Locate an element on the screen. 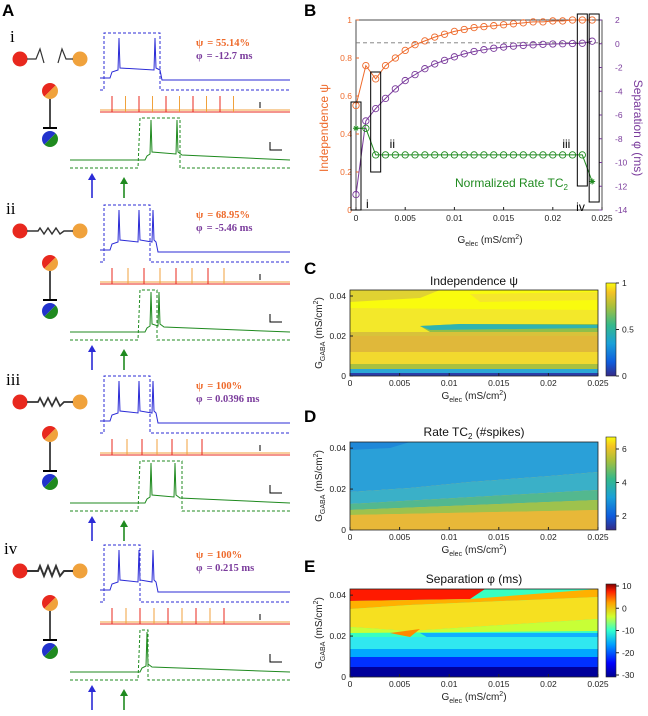 This screenshot has width=648, height=716. scale-bar is located at coordinates (275, 489).